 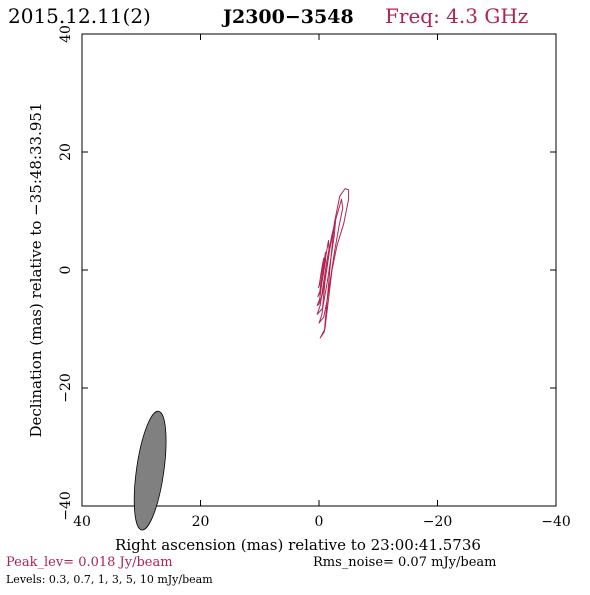 What do you see at coordinates (66, 506) in the screenshot?
I see `y-tick-label: −40` at bounding box center [66, 506].